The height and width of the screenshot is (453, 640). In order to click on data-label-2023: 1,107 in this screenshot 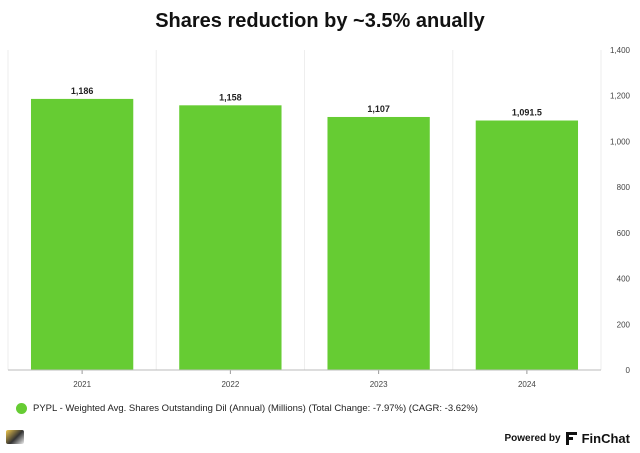, I will do `click(378, 109)`.